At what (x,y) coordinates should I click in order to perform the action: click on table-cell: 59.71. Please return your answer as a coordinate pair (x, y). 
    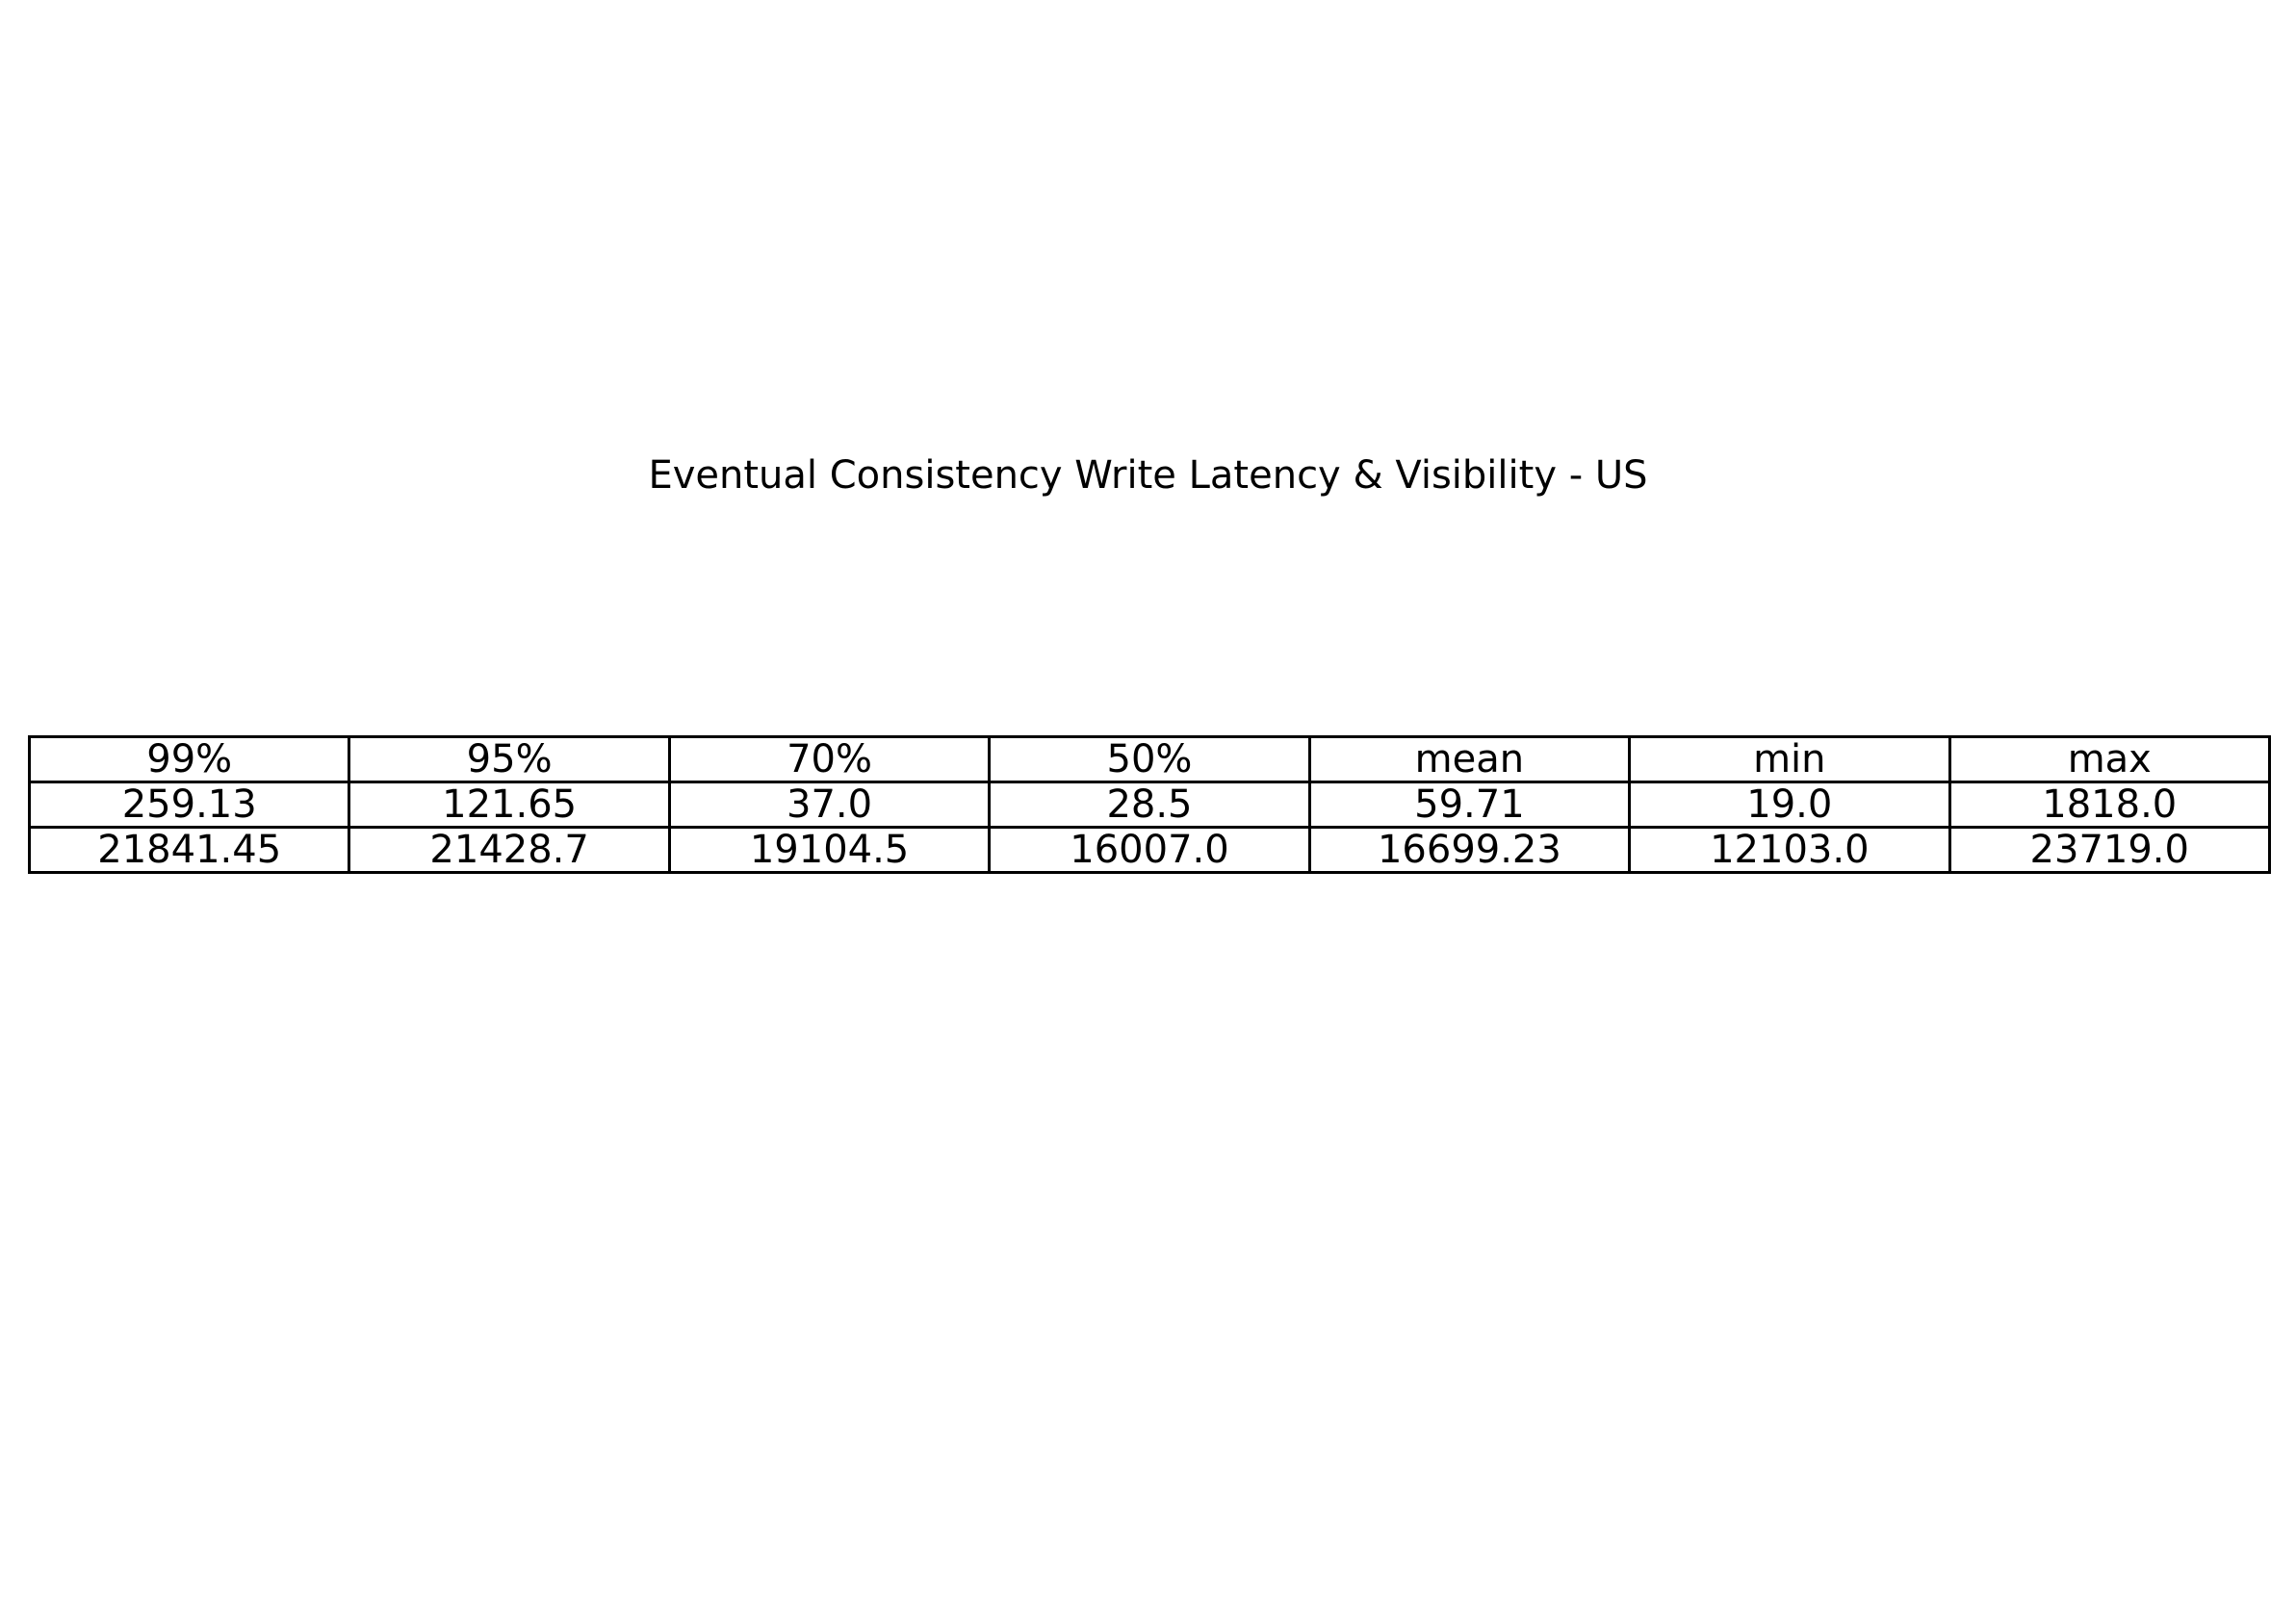
    Looking at the image, I should click on (1469, 805).